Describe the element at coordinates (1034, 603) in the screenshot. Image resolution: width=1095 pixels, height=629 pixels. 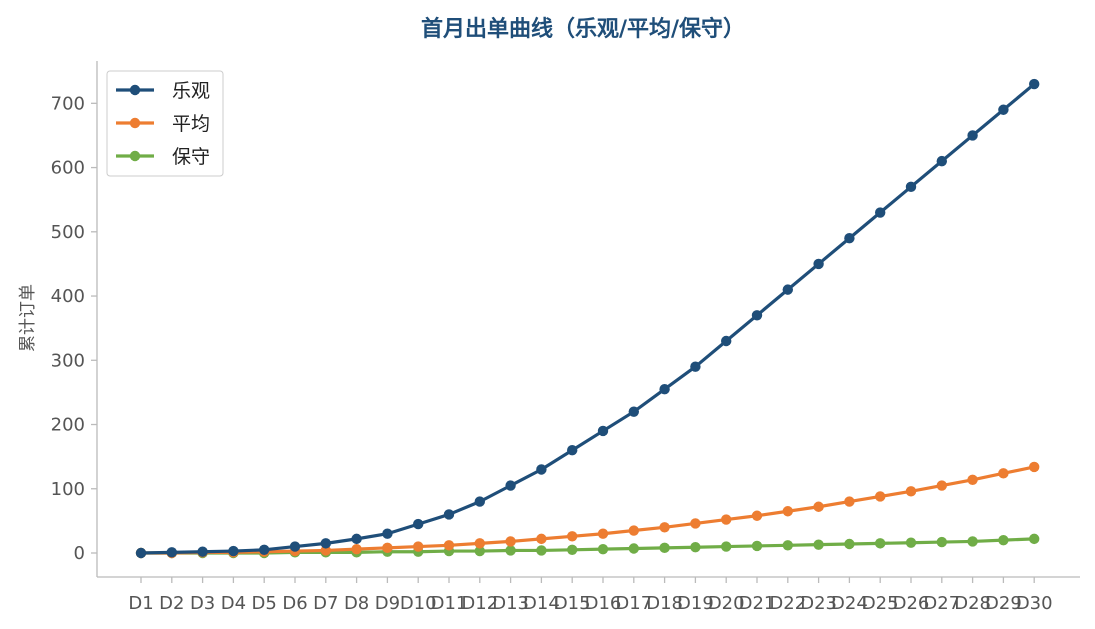
I see `x-tick-label: D30` at that location.